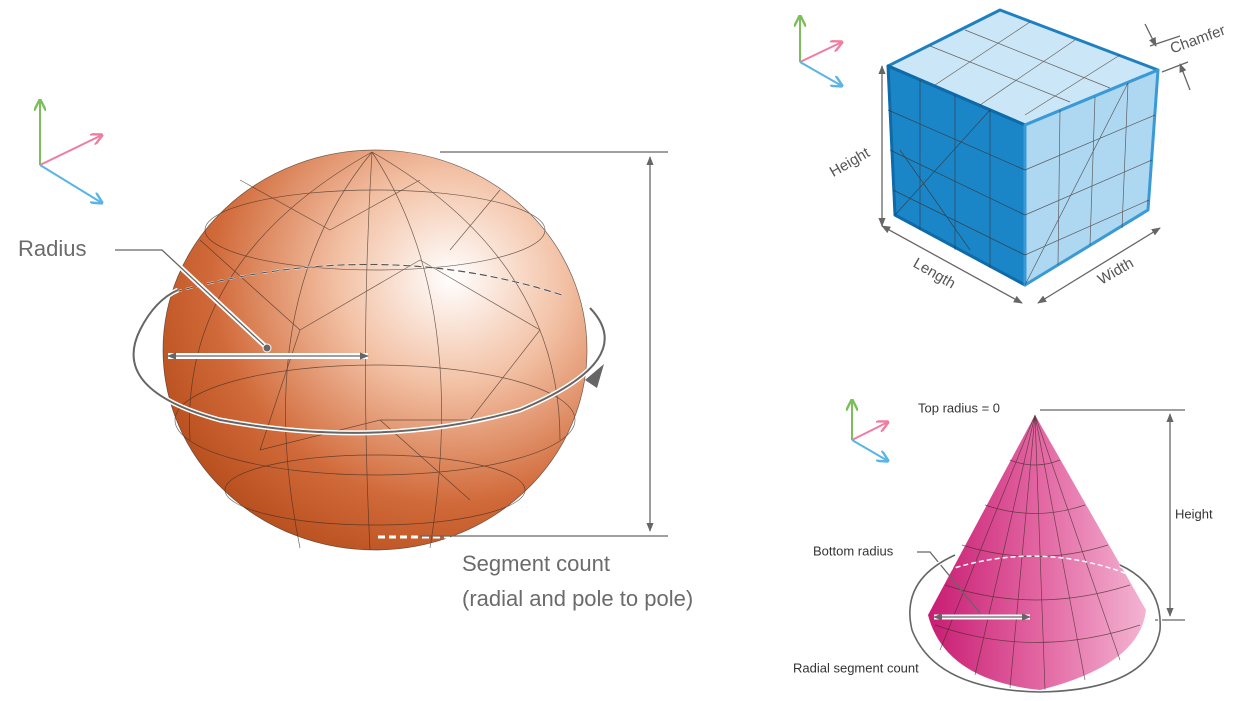 This screenshot has height=701, width=1237. What do you see at coordinates (52, 248) in the screenshot?
I see `label: Radius` at bounding box center [52, 248].